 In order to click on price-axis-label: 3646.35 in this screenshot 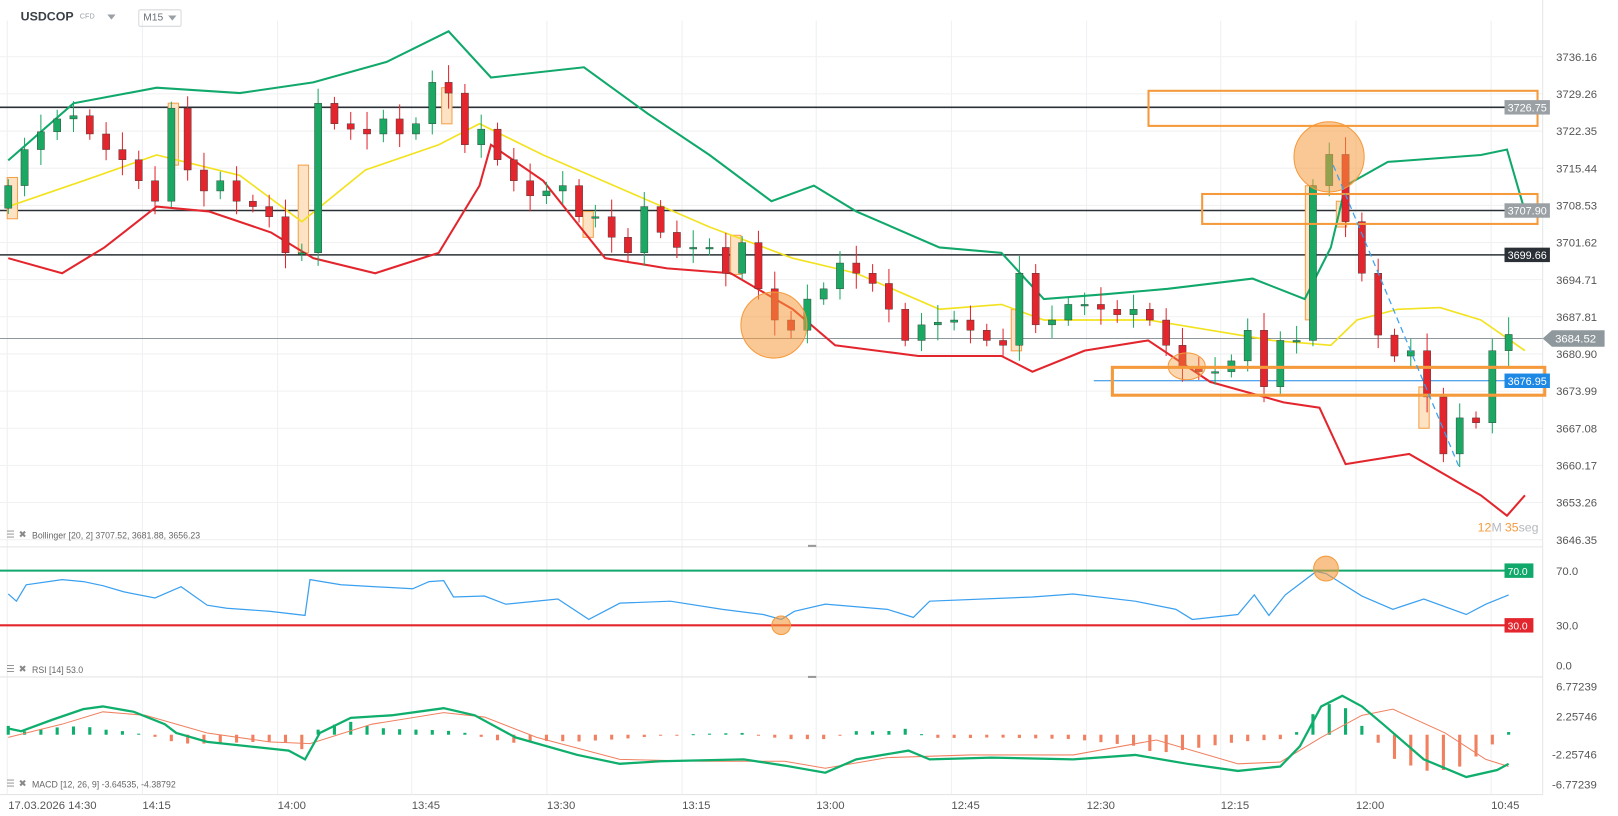, I will do `click(1576, 541)`.